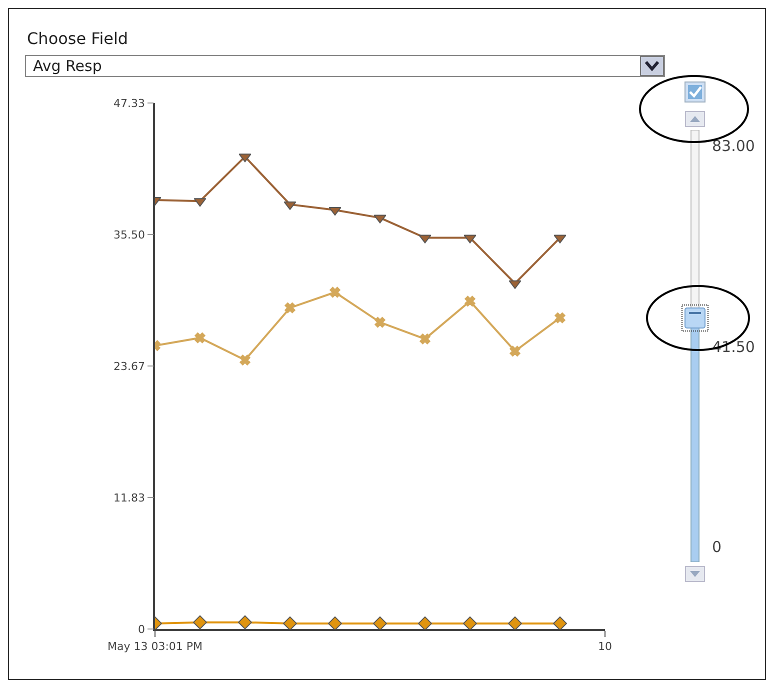 Image resolution: width=773 pixels, height=686 pixels. What do you see at coordinates (67, 66) in the screenshot?
I see `text: Avg Resp` at bounding box center [67, 66].